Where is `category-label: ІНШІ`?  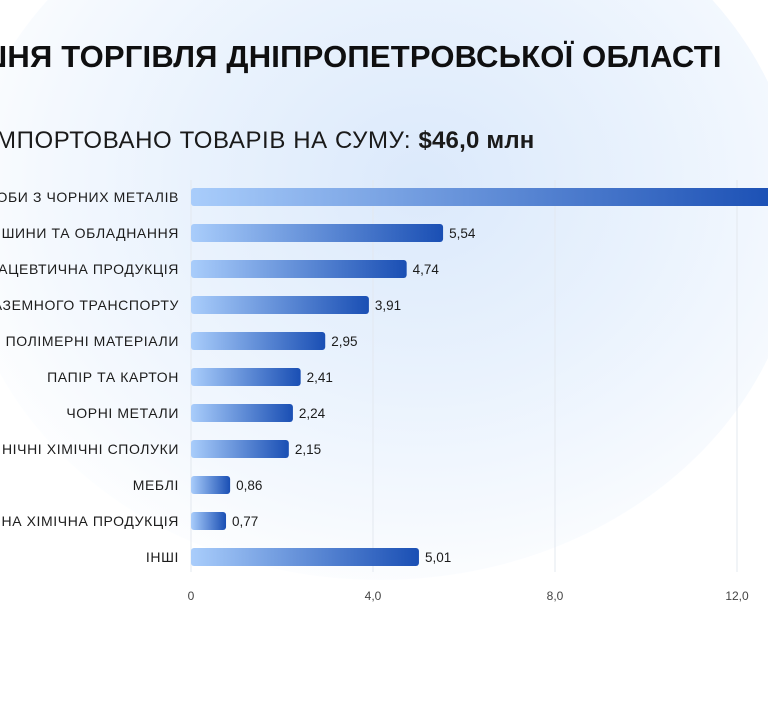
category-label: ІНШІ is located at coordinates (162, 557).